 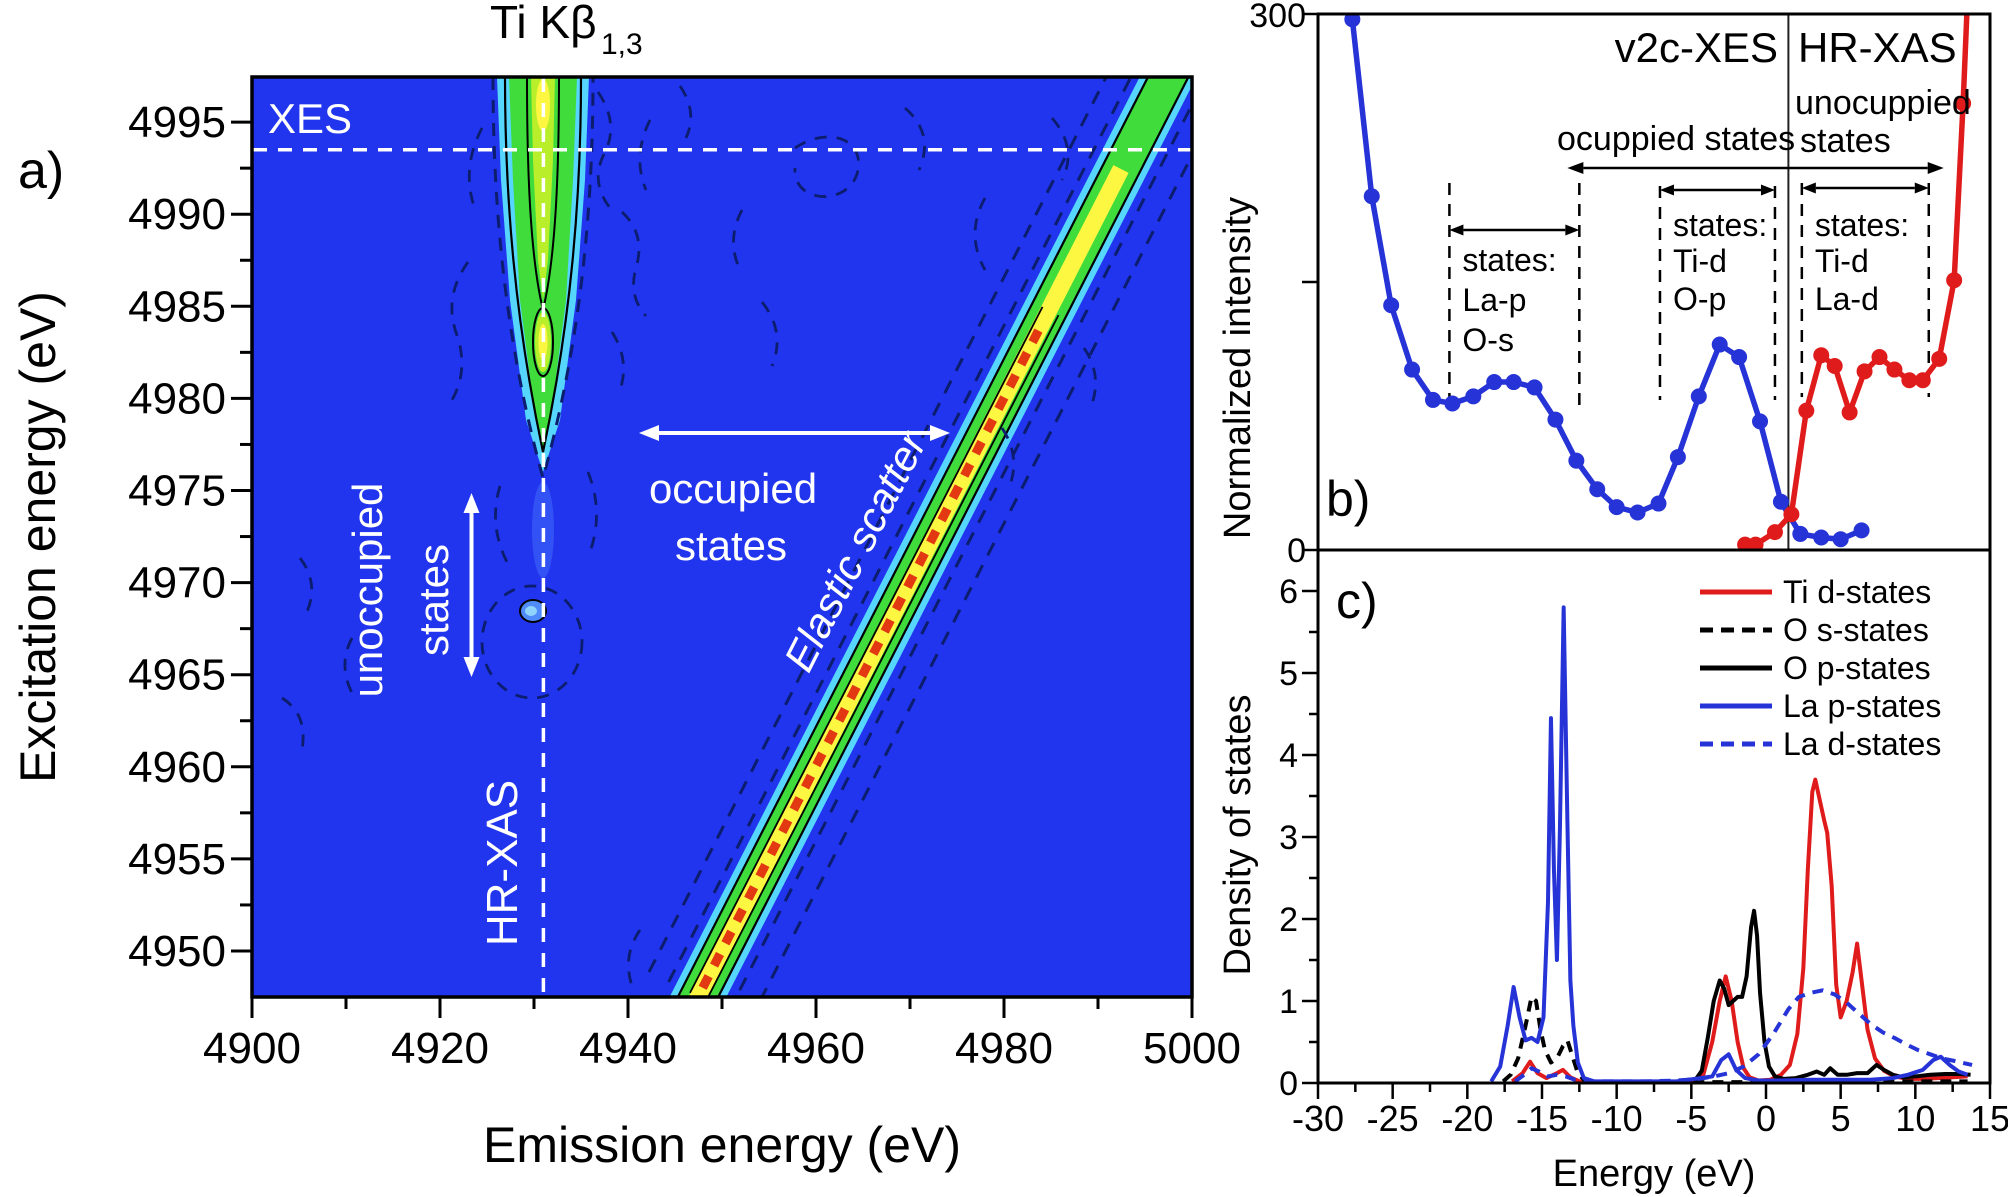 What do you see at coordinates (1700, 261) in the screenshot?
I see `region-label: Ti-d` at bounding box center [1700, 261].